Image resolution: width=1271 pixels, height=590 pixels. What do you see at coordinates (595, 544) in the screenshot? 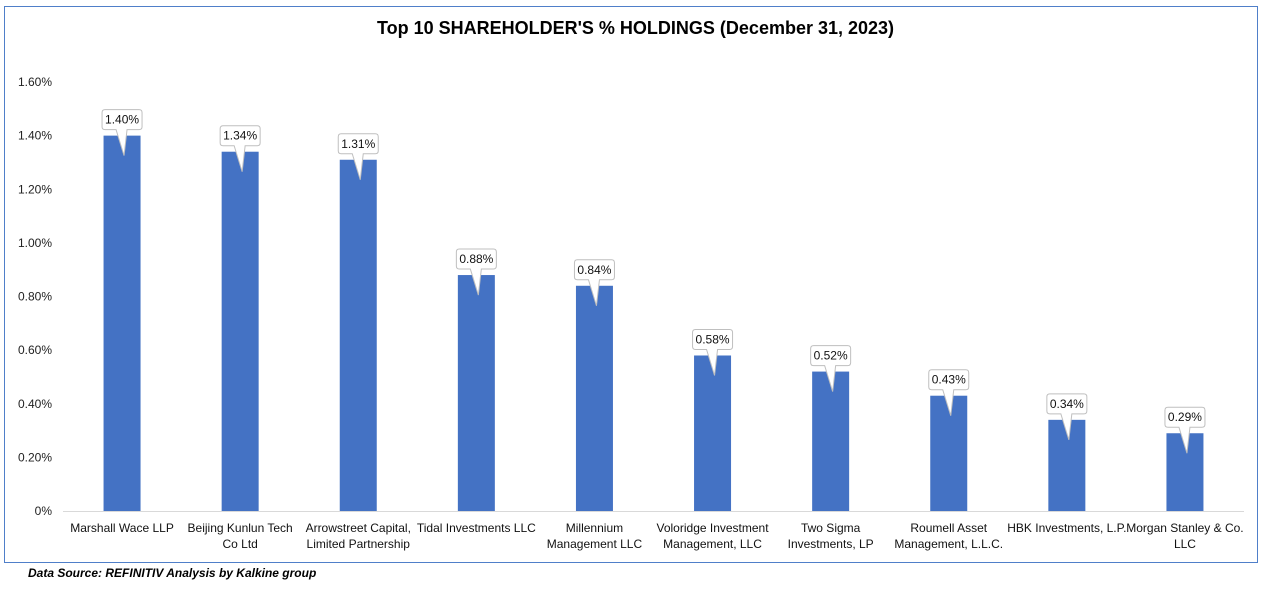
I see `x-tick-label: Management LLC` at bounding box center [595, 544].